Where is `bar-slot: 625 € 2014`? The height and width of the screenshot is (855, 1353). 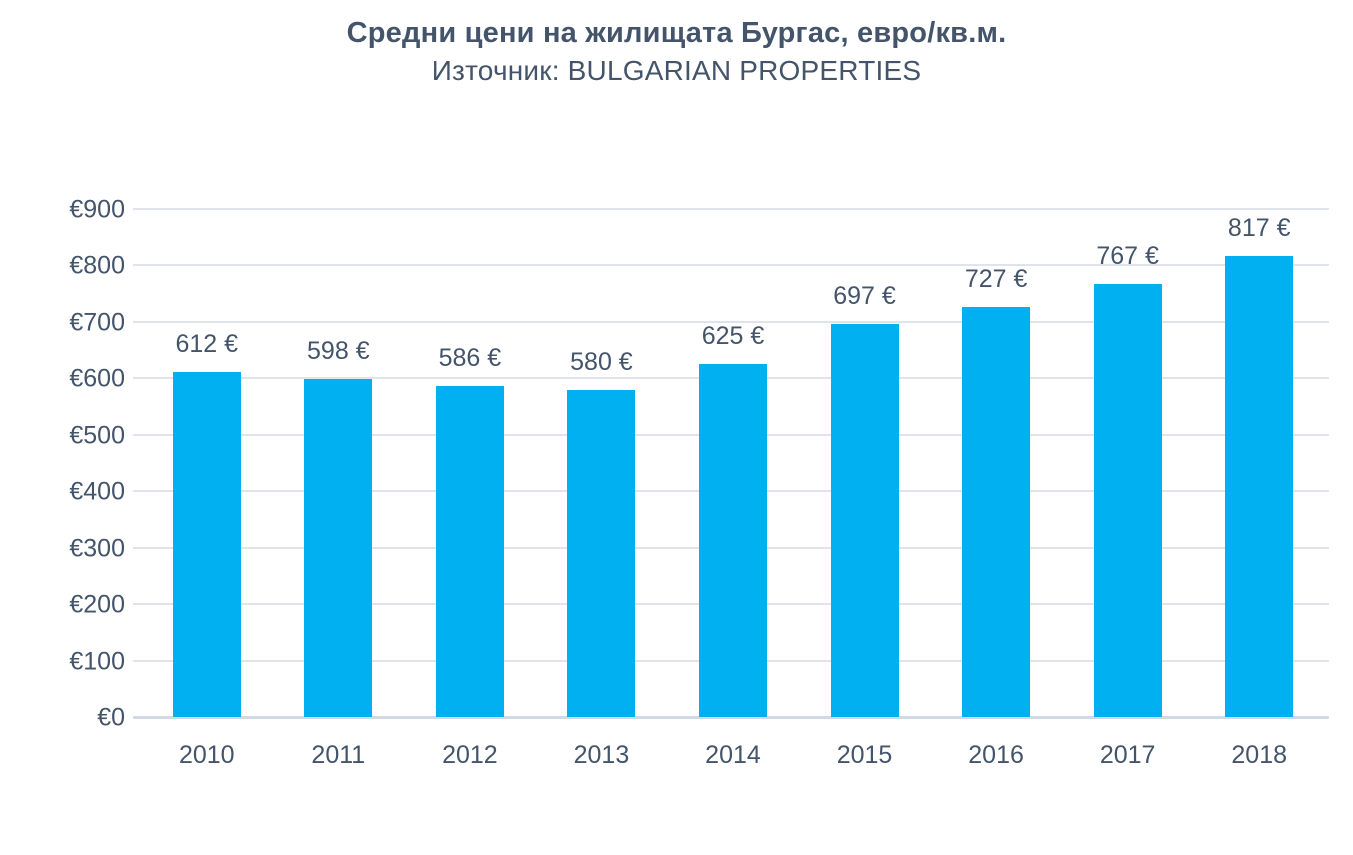 bar-slot: 625 € 2014 is located at coordinates (733, 489).